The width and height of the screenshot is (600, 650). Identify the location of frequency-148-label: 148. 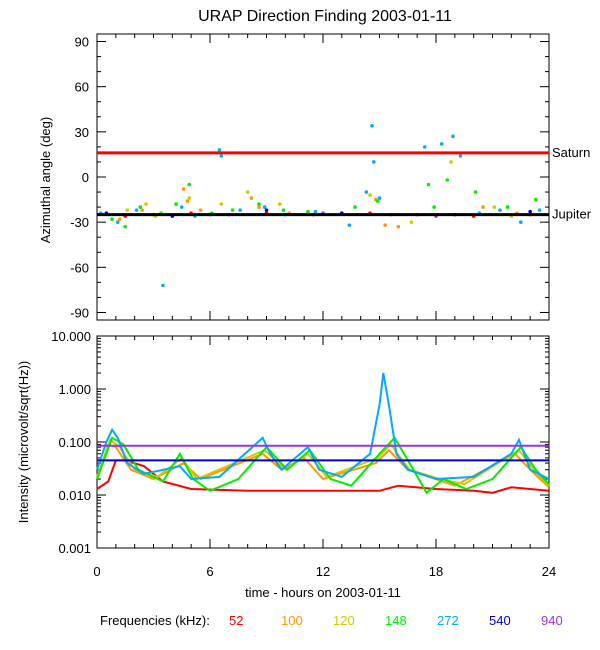
(396, 620).